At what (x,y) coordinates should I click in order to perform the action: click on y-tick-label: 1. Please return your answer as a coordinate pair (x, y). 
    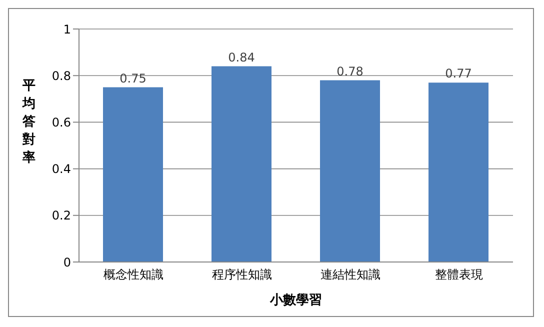
    Looking at the image, I should click on (67, 29).